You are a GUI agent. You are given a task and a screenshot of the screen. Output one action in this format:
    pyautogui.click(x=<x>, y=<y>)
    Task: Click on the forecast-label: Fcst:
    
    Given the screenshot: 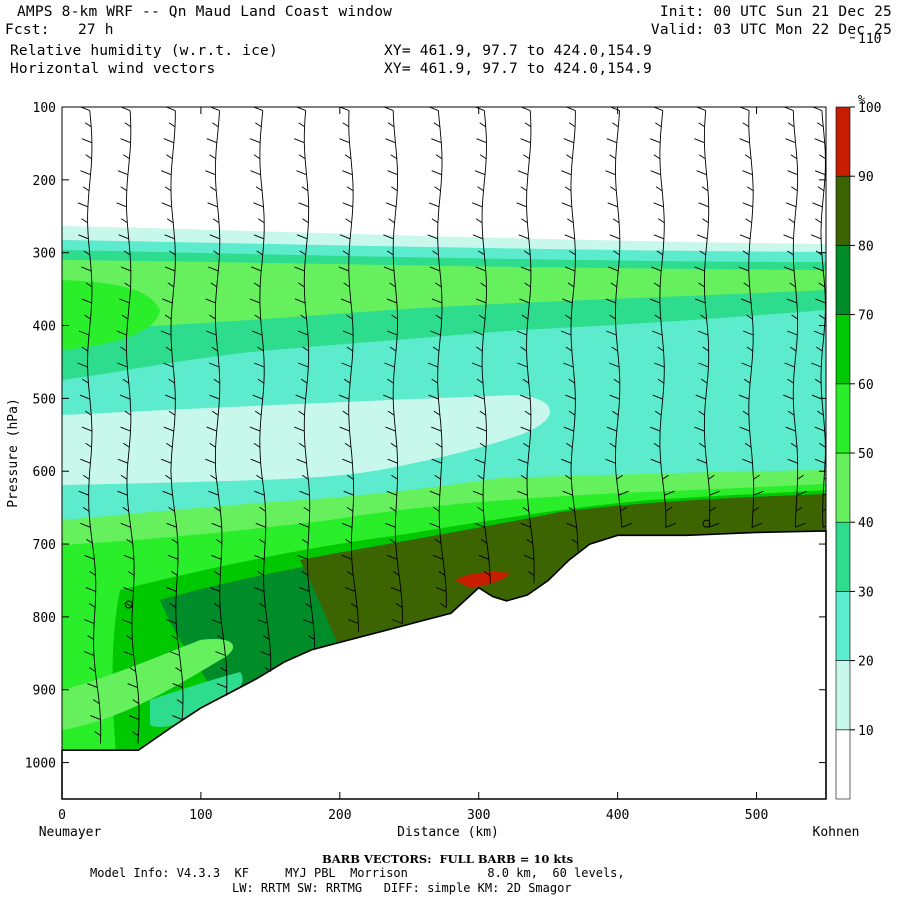 What is the action you would take?
    pyautogui.click(x=27, y=30)
    